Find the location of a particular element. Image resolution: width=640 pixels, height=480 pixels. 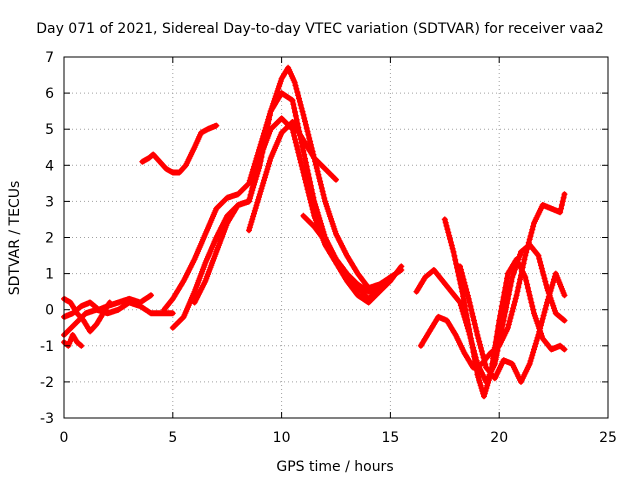

y-tick-label: 6 is located at coordinates (49, 94).